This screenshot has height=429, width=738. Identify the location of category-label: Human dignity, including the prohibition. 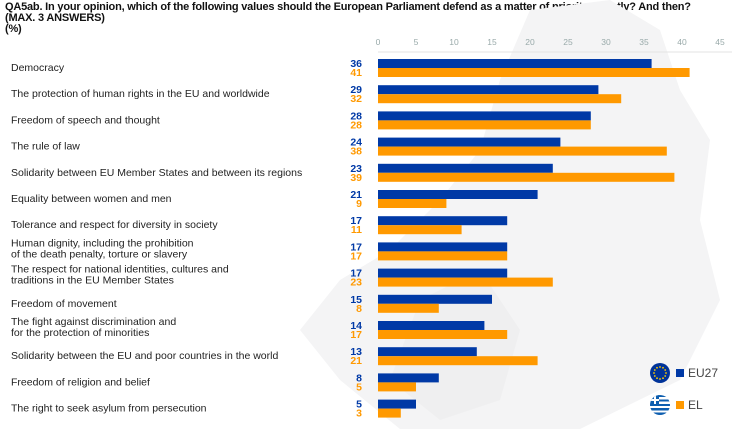
(102, 243).